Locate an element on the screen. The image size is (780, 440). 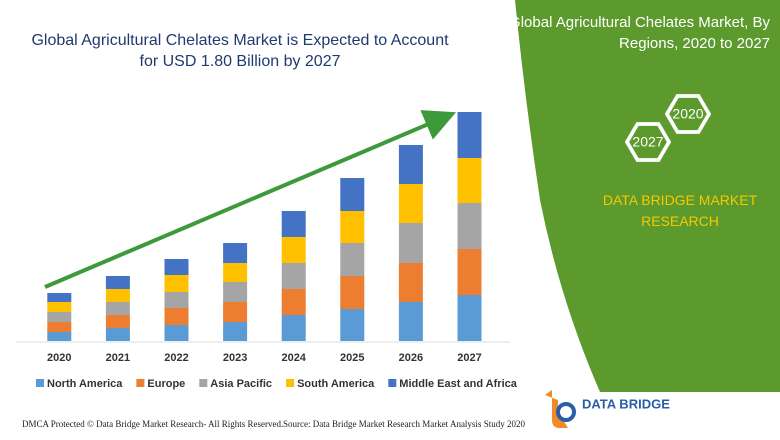
x-tick-label: 2022 is located at coordinates (176, 358).